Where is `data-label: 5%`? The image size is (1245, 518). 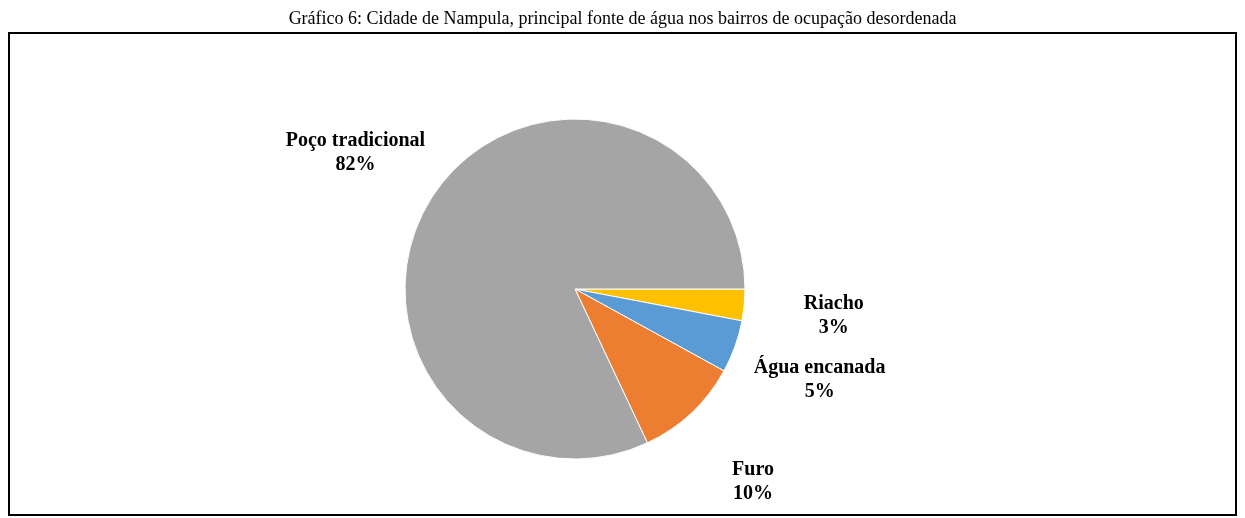 data-label: 5% is located at coordinates (819, 390).